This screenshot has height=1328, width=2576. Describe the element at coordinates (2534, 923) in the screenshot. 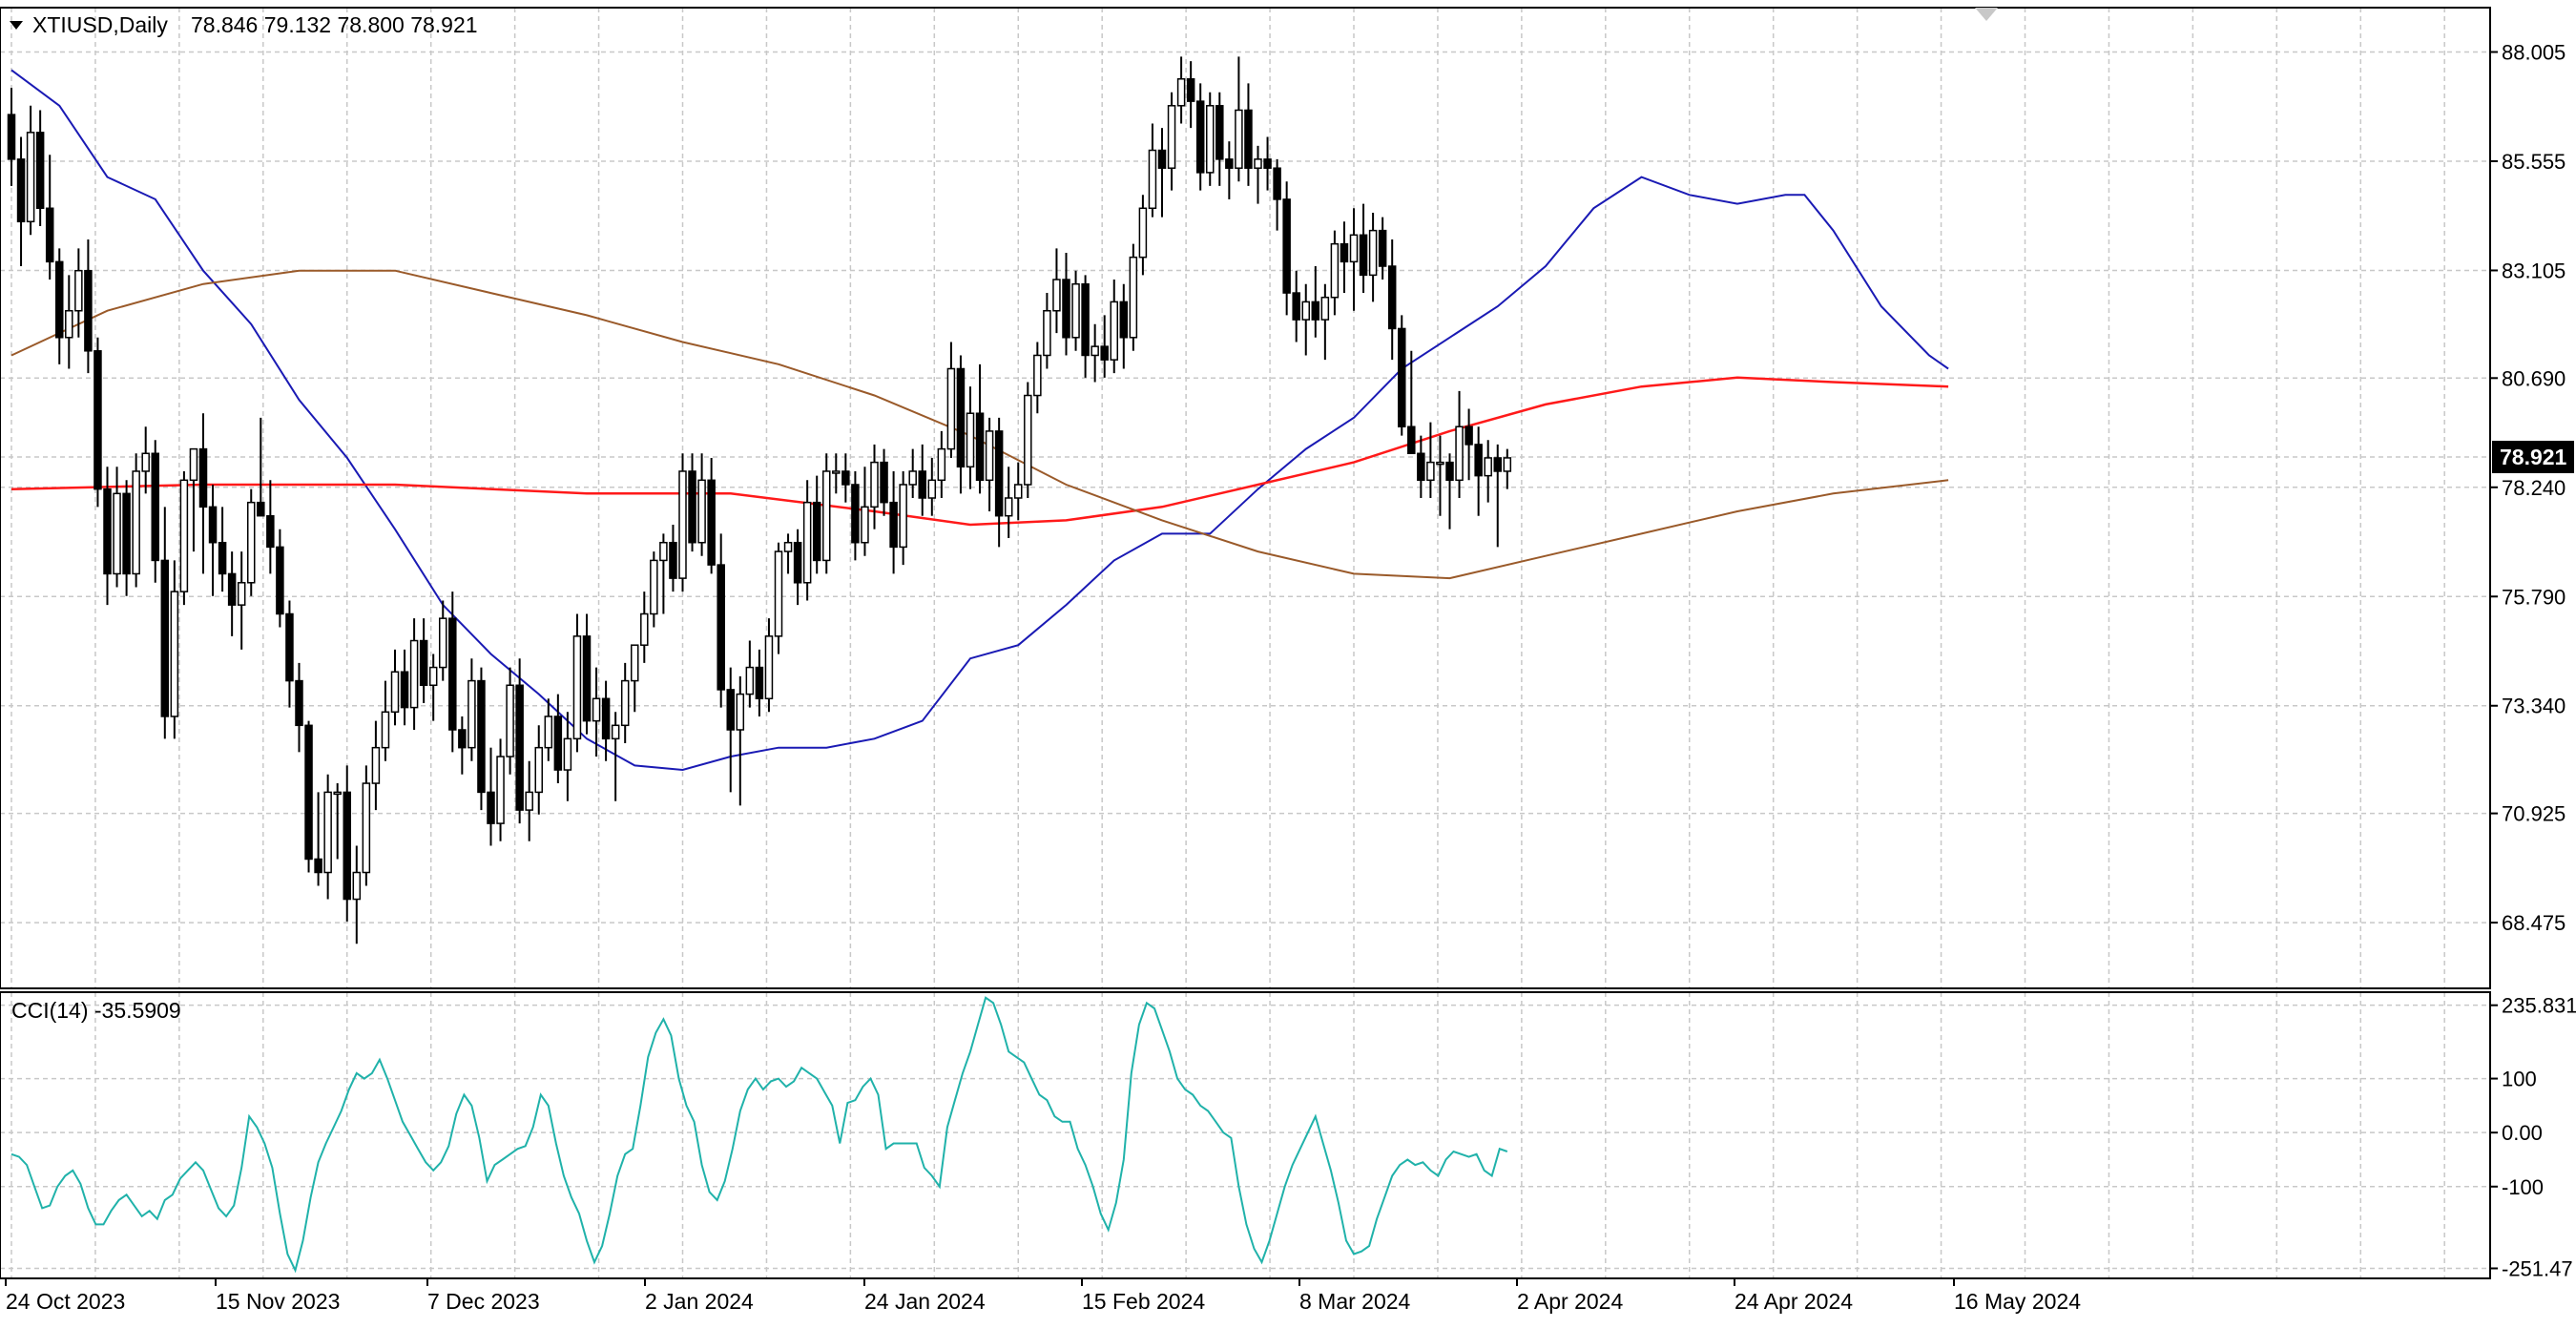

I see `price-tick-label: 68.475` at that location.